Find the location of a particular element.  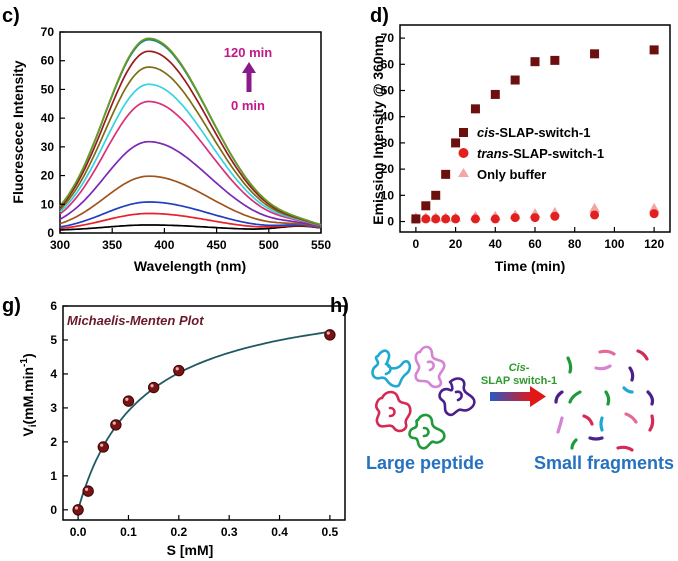

x-tick-label: 400 is located at coordinates (164, 245).